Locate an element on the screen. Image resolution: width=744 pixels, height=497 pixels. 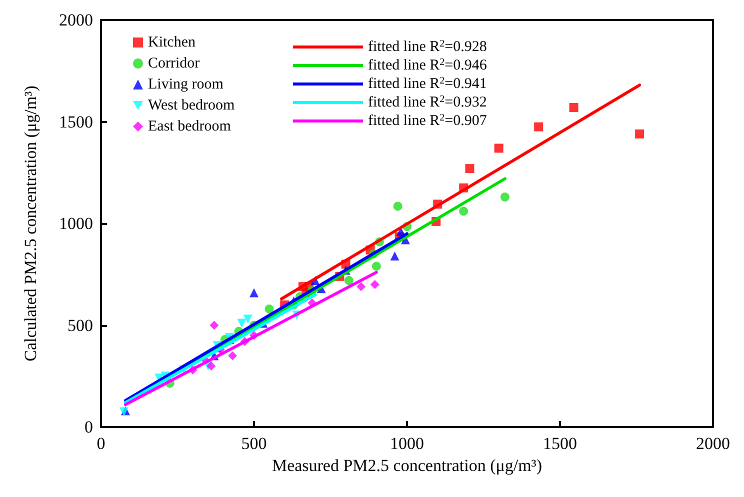
legend-label: Kitchen is located at coordinates (172, 42).